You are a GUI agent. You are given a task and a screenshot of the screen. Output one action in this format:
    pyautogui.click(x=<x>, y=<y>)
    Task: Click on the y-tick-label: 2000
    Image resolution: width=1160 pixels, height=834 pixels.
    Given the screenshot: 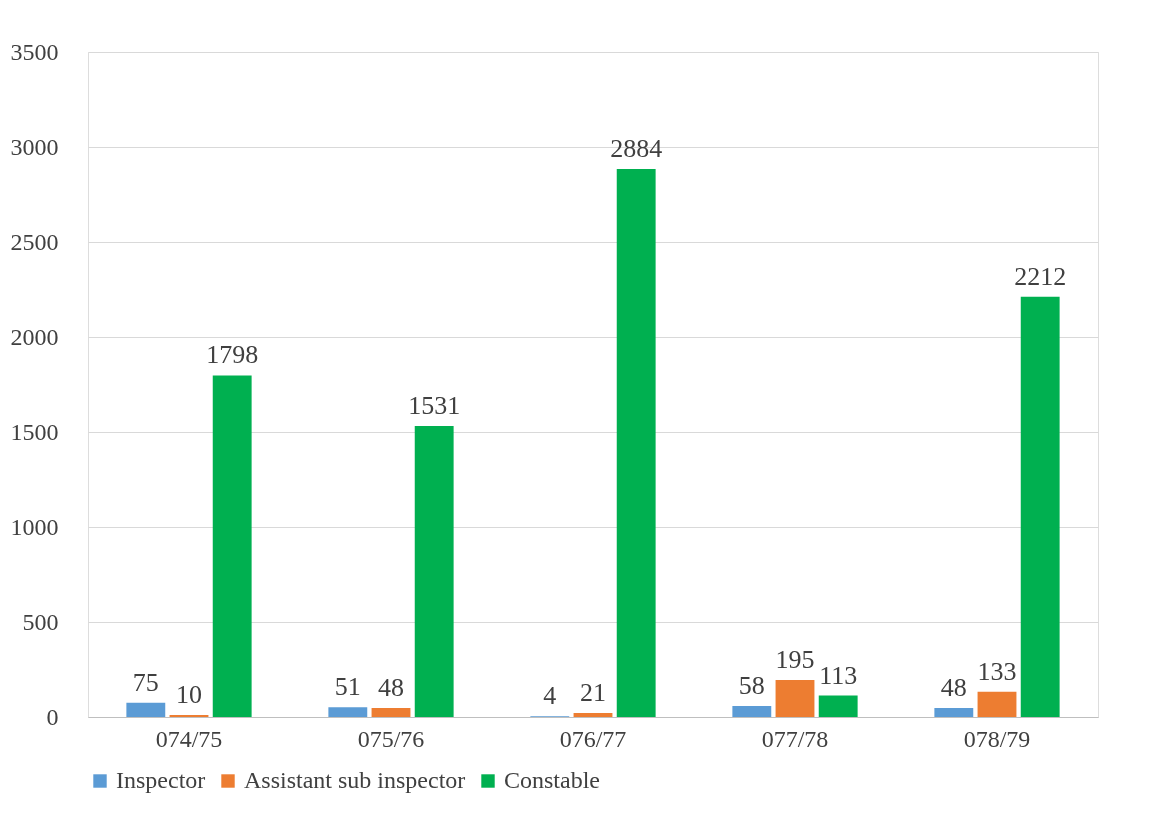 What is the action you would take?
    pyautogui.click(x=34, y=336)
    